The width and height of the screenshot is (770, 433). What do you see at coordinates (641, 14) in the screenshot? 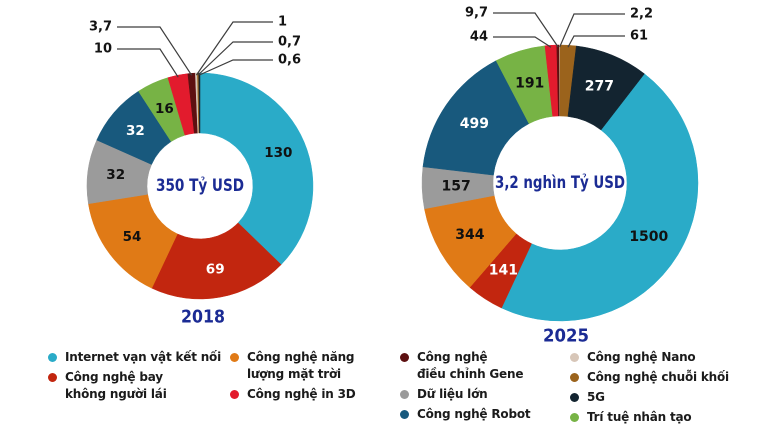
I see `callout-label-2025-nano: 2,2` at bounding box center [641, 14].